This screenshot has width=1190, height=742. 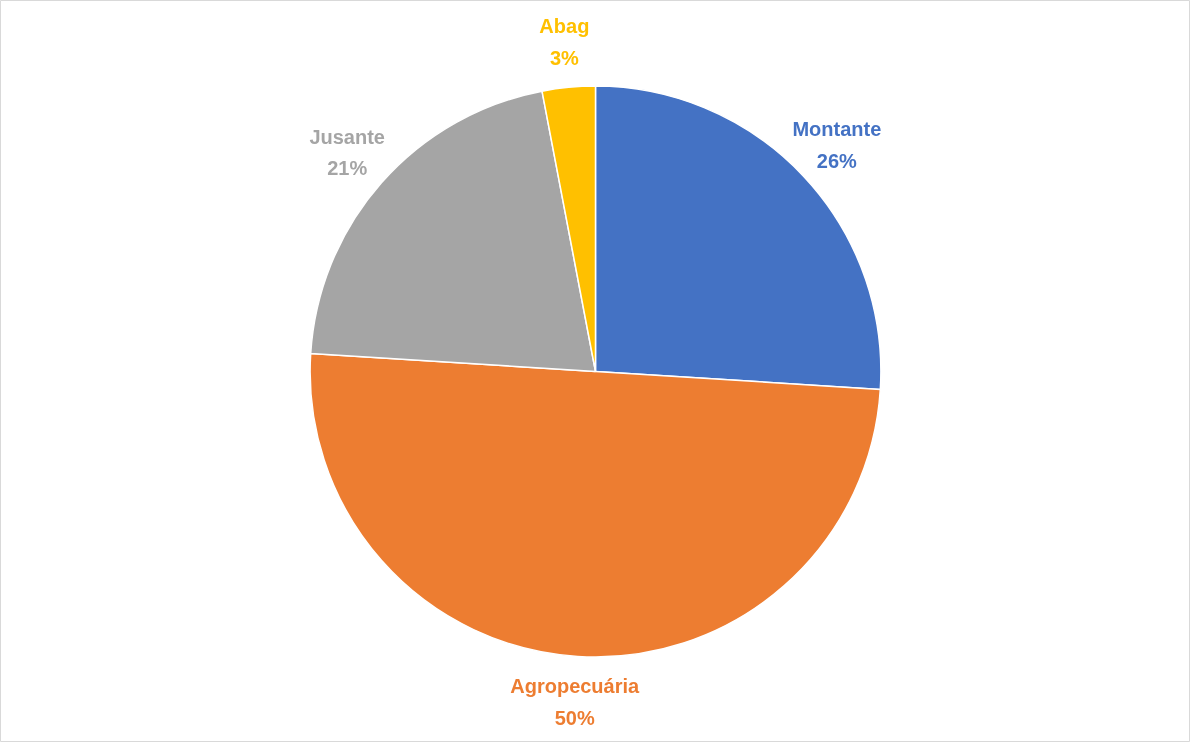 I want to click on slice-label: Montante, so click(x=837, y=129).